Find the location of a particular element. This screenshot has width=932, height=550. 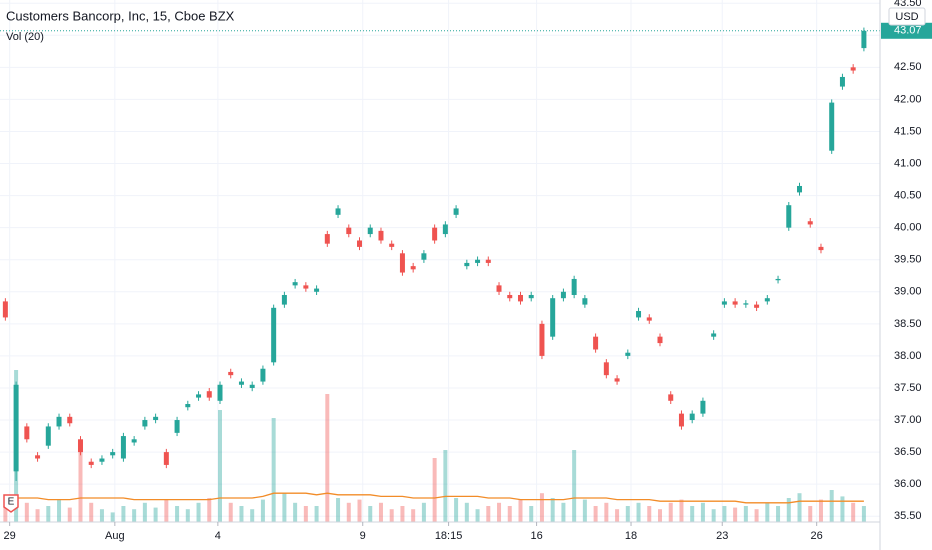

x-tick-label: 9 is located at coordinates (363, 536).